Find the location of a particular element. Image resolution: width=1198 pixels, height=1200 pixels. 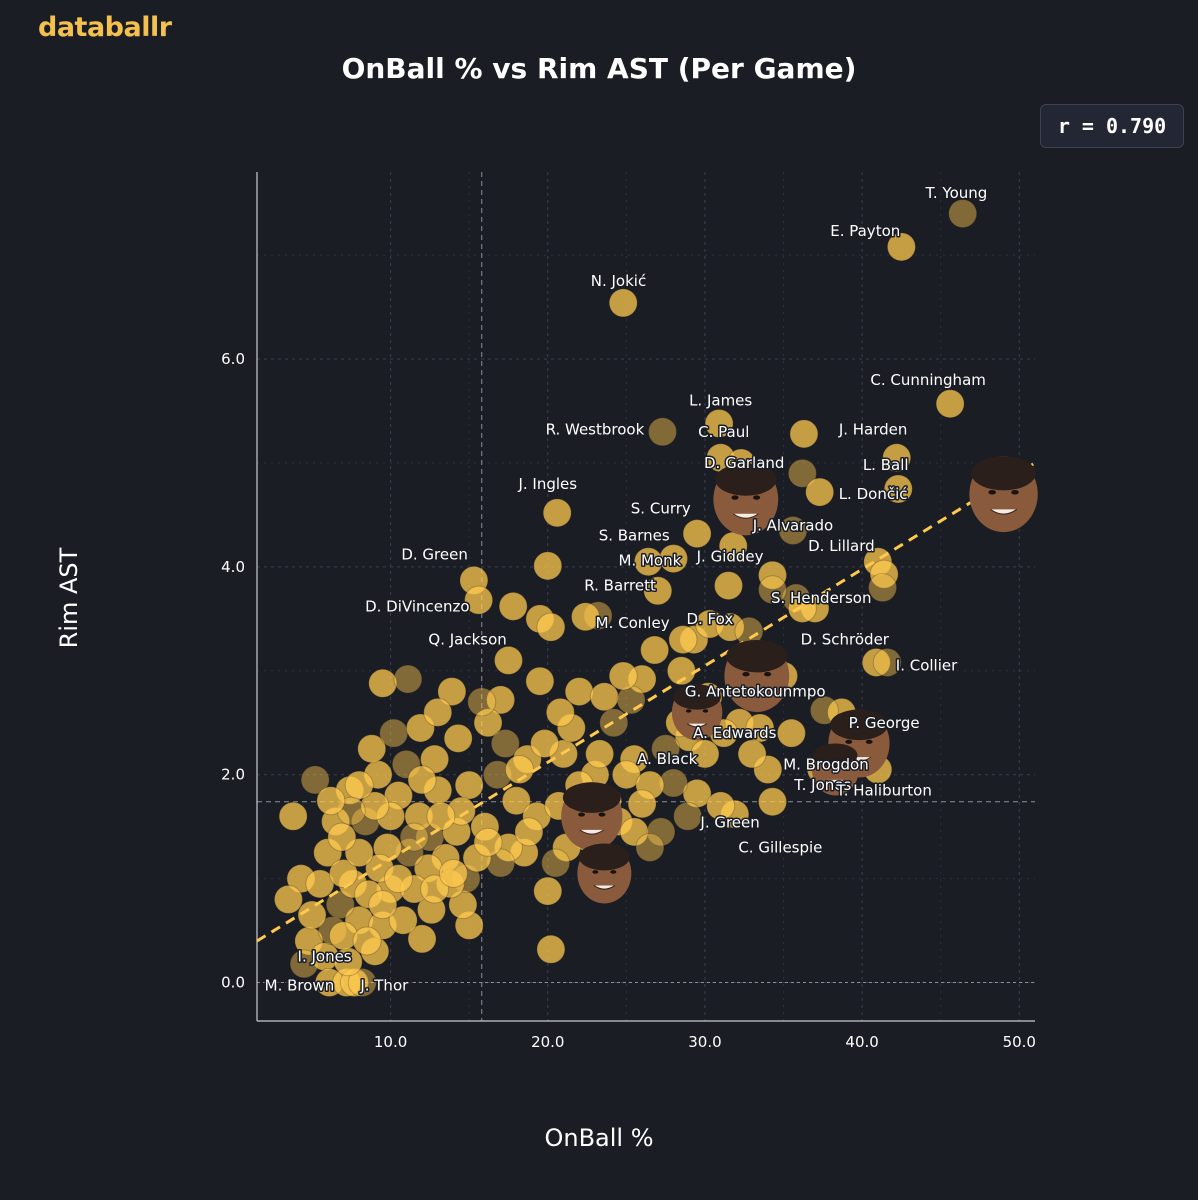

point-label: M. Brown is located at coordinates (300, 986).